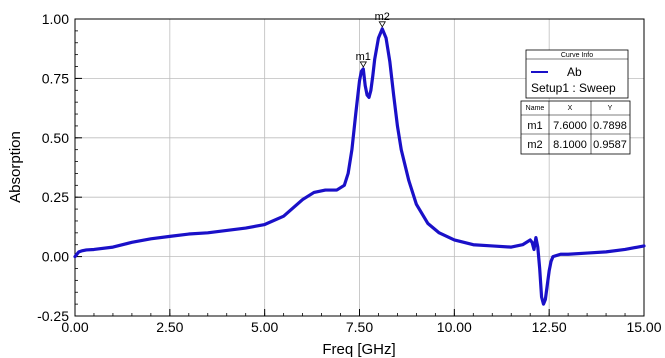 Image resolution: width=665 pixels, height=358 pixels. Describe the element at coordinates (534, 145) in the screenshot. I see `marker-table-cell: m2` at that location.